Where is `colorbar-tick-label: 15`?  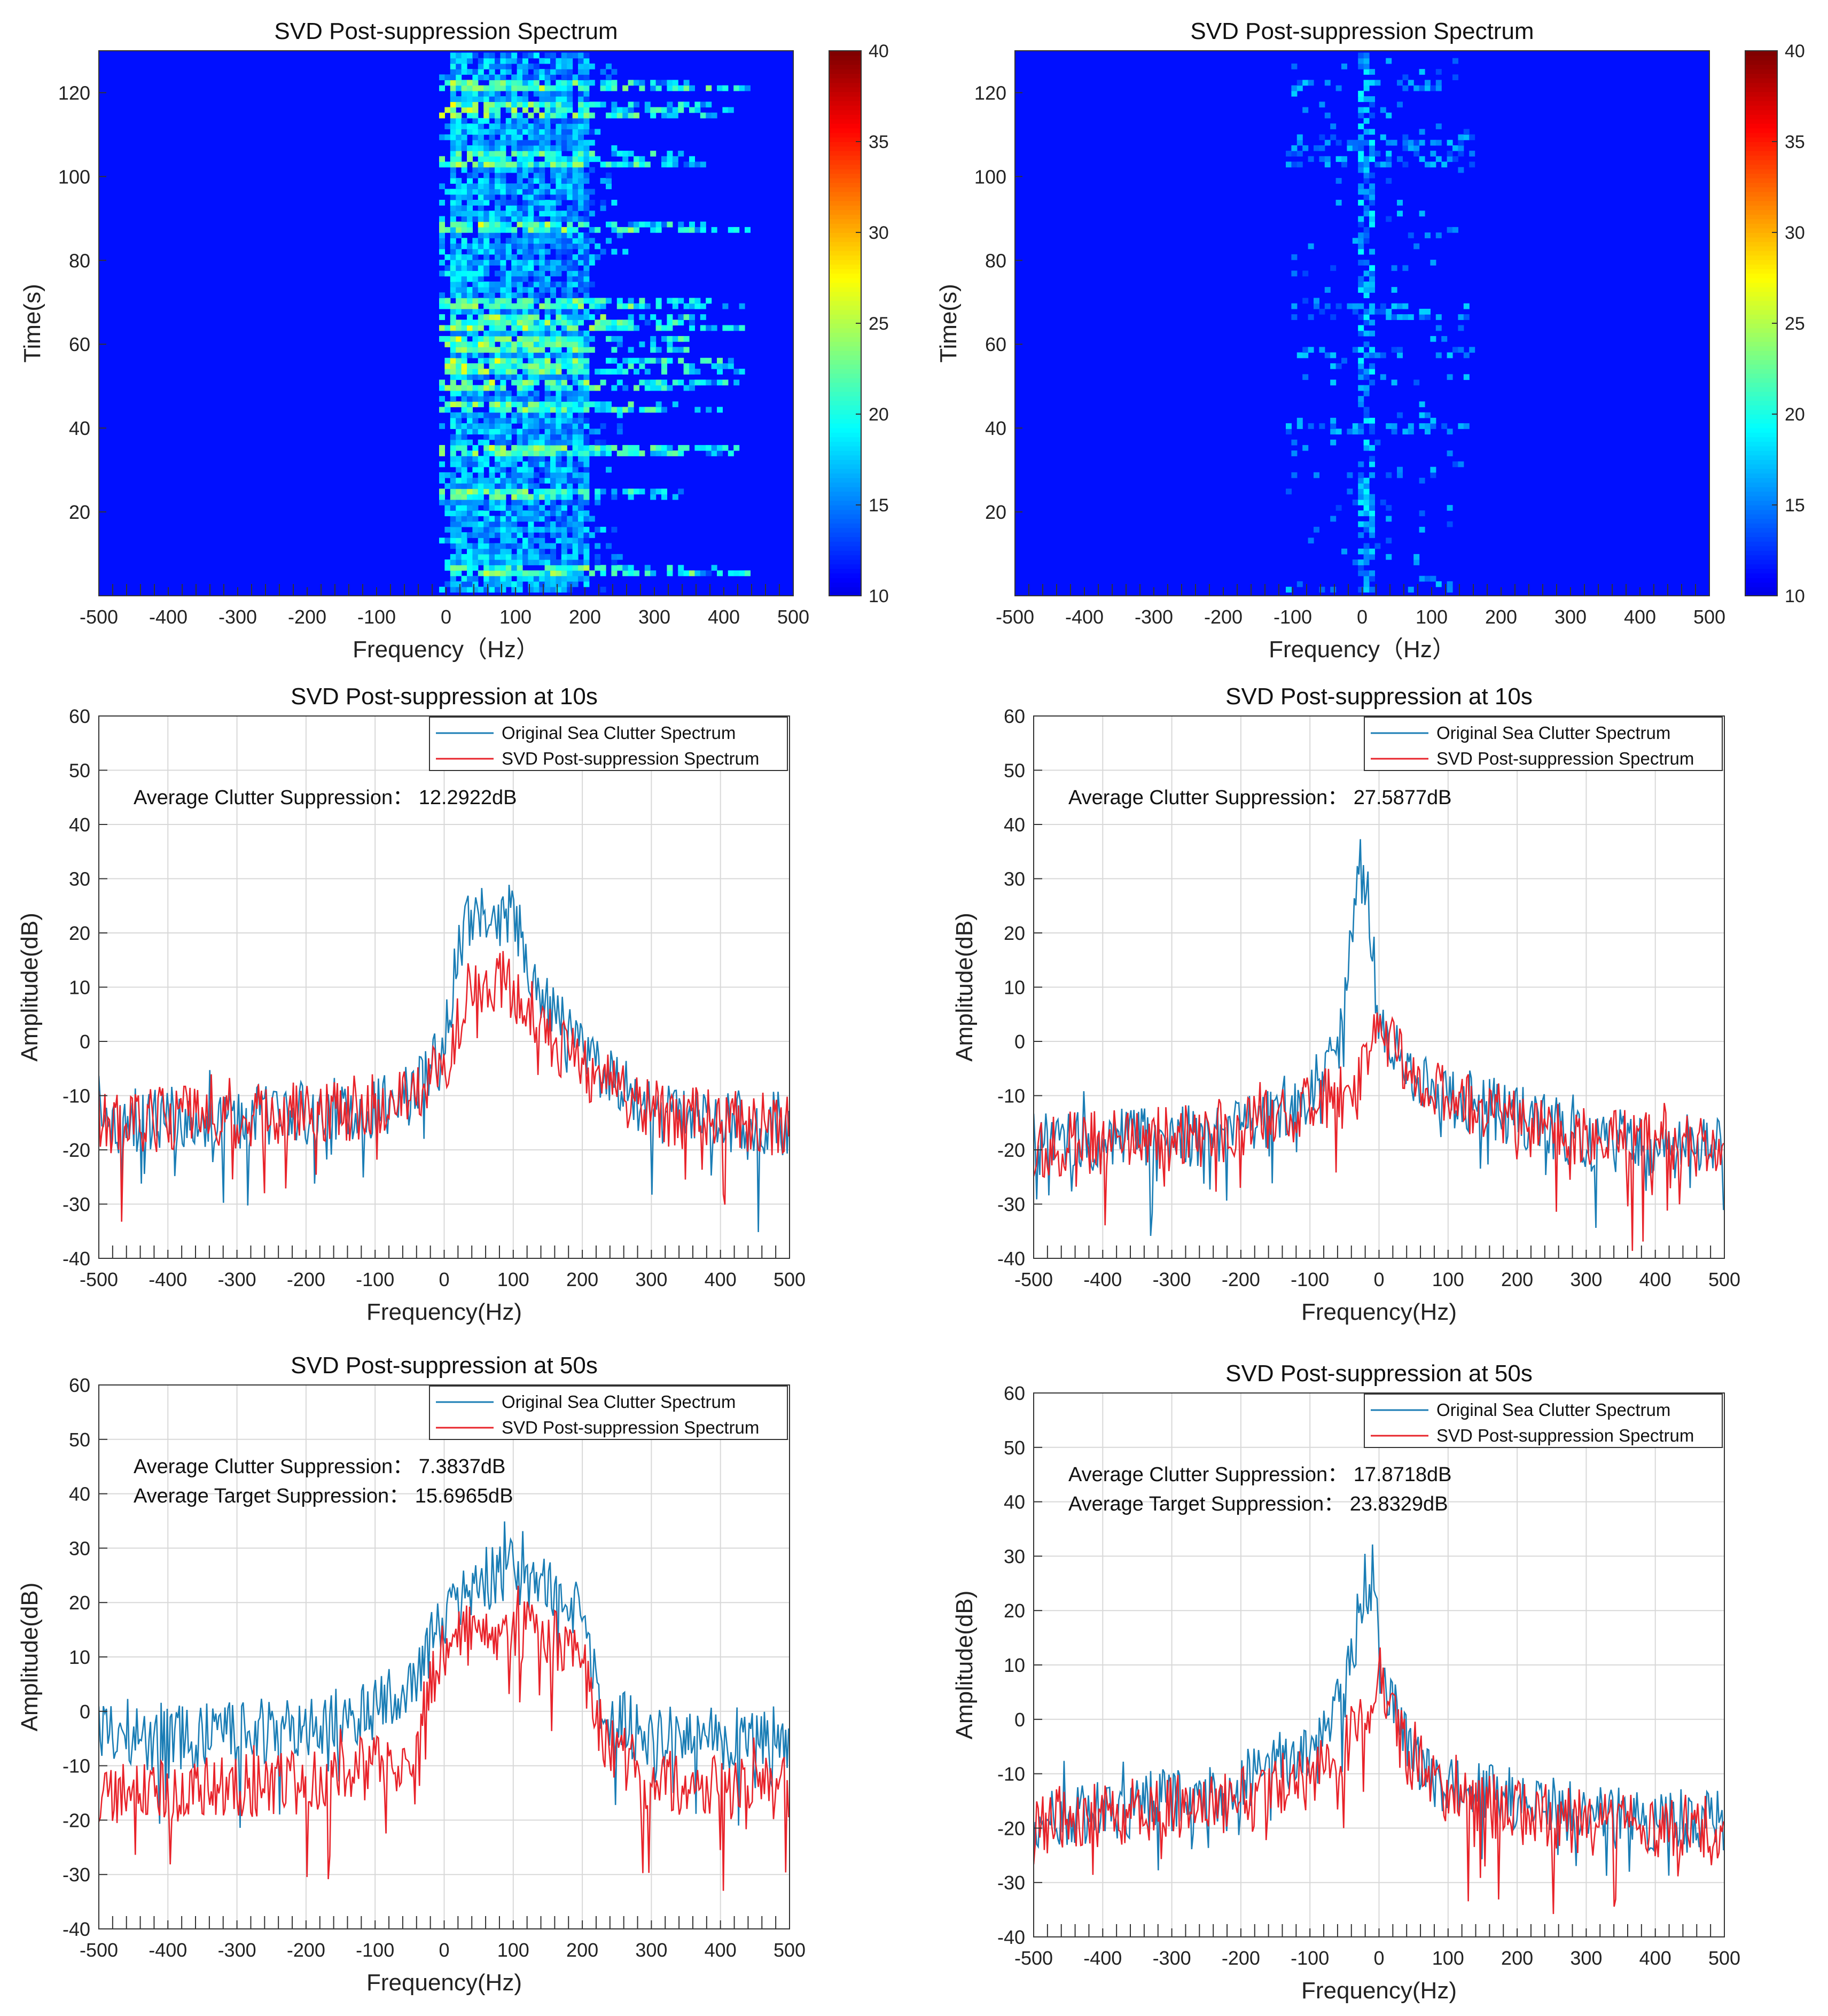
colorbar-tick-label: 15 is located at coordinates (1795, 505).